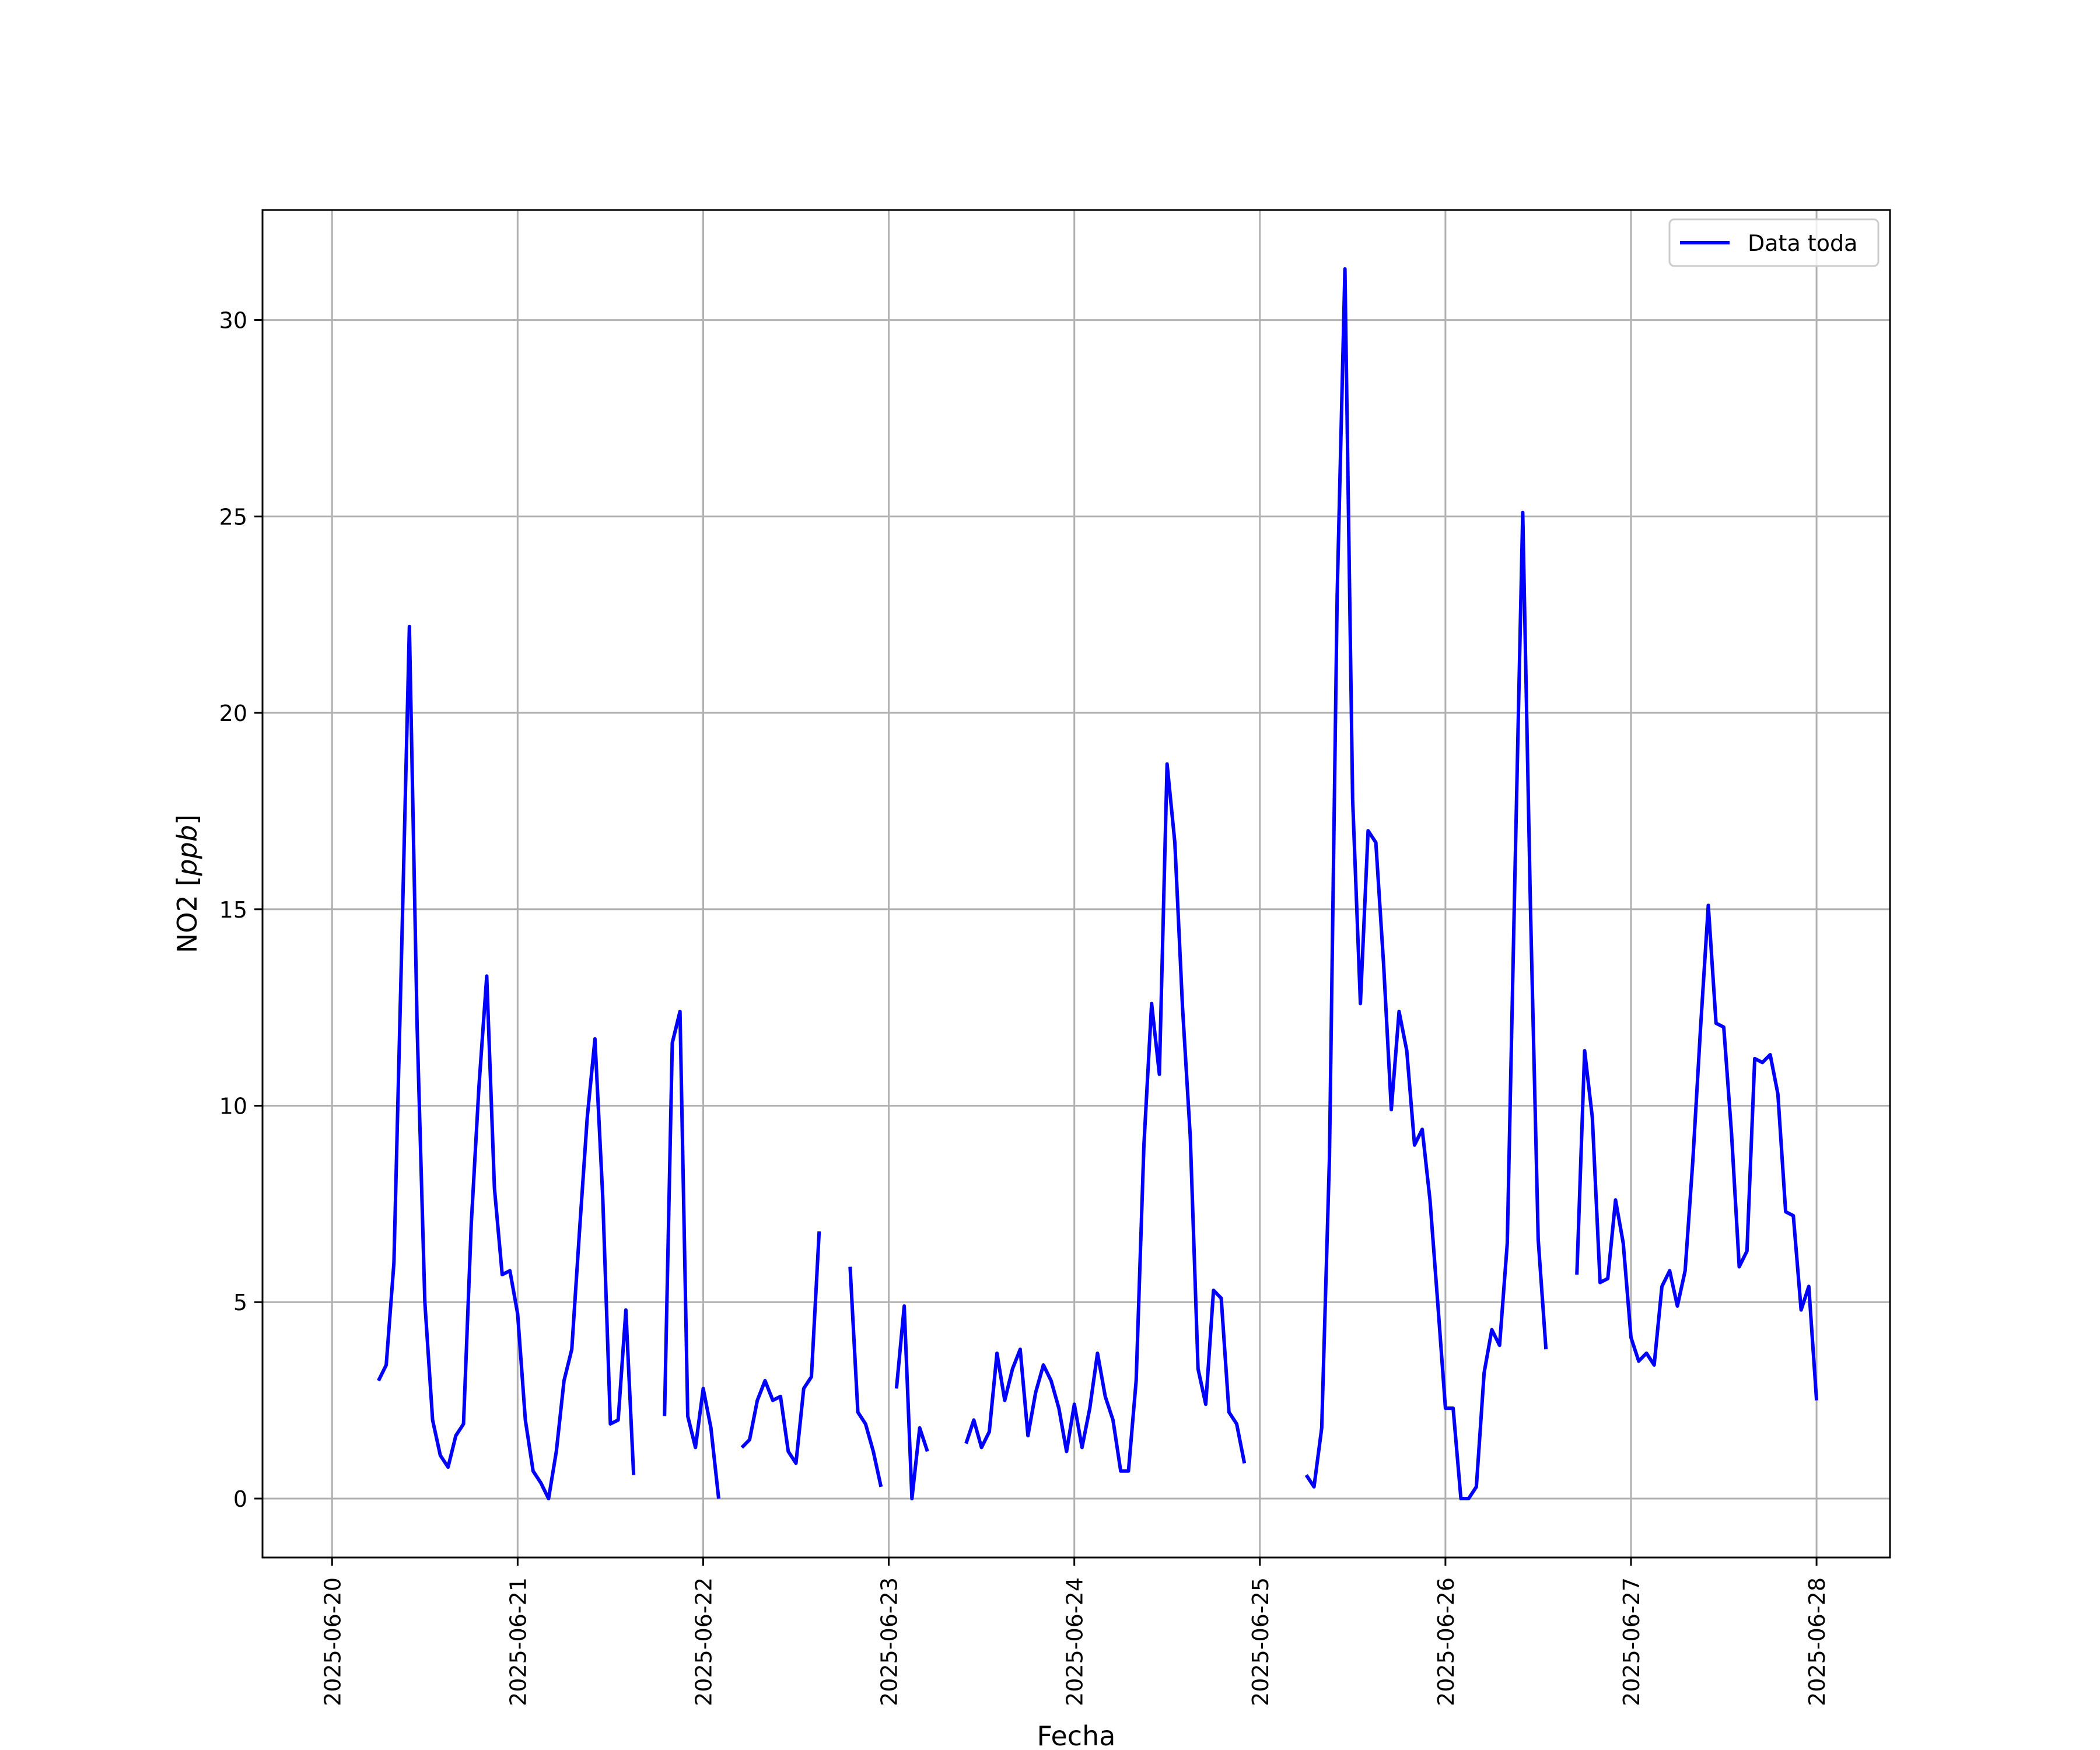  I want to click on y-axis-label: NO2 [ppb], so click(187, 883).